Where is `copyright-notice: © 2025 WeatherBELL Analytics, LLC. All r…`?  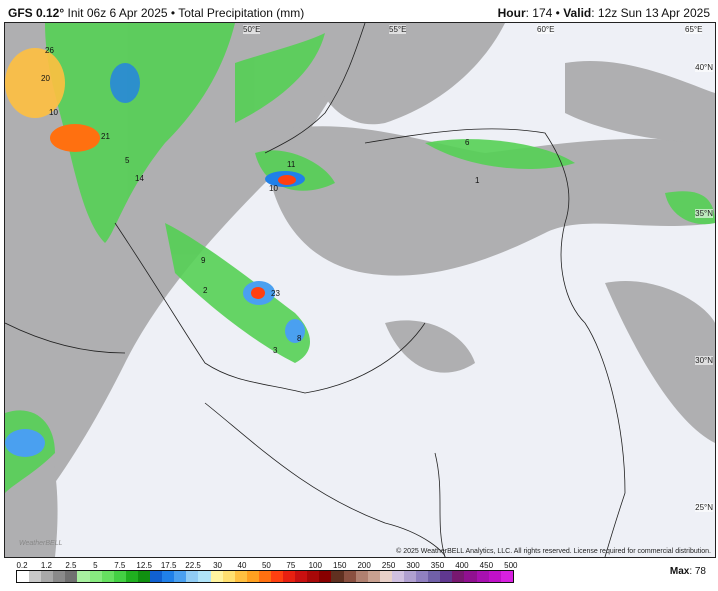 copyright-notice: © 2025 WeatherBELL Analytics, LLC. All r… is located at coordinates (553, 551).